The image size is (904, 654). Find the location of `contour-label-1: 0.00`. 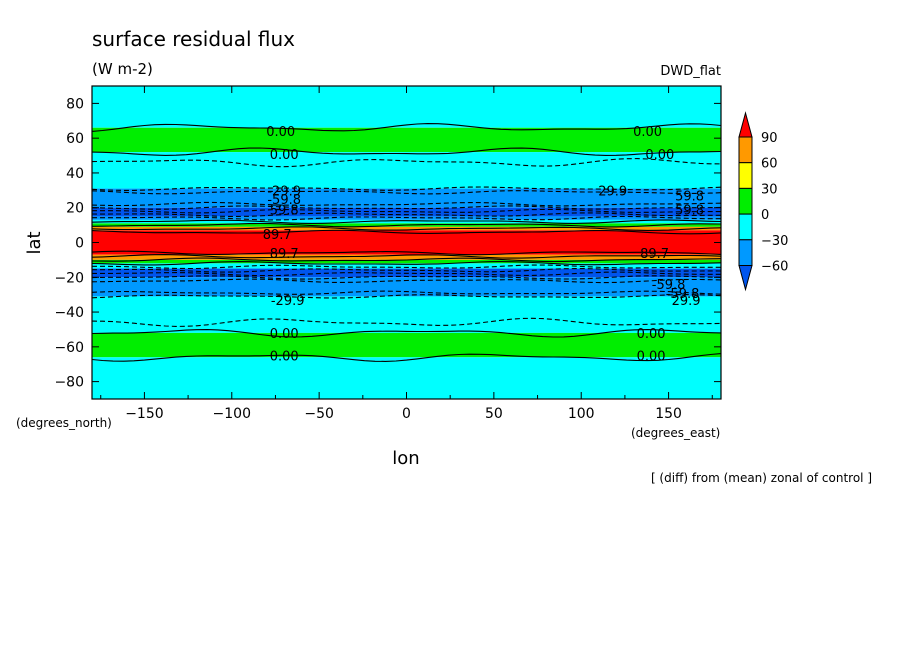

contour-label-1: 0.00 is located at coordinates (647, 132).